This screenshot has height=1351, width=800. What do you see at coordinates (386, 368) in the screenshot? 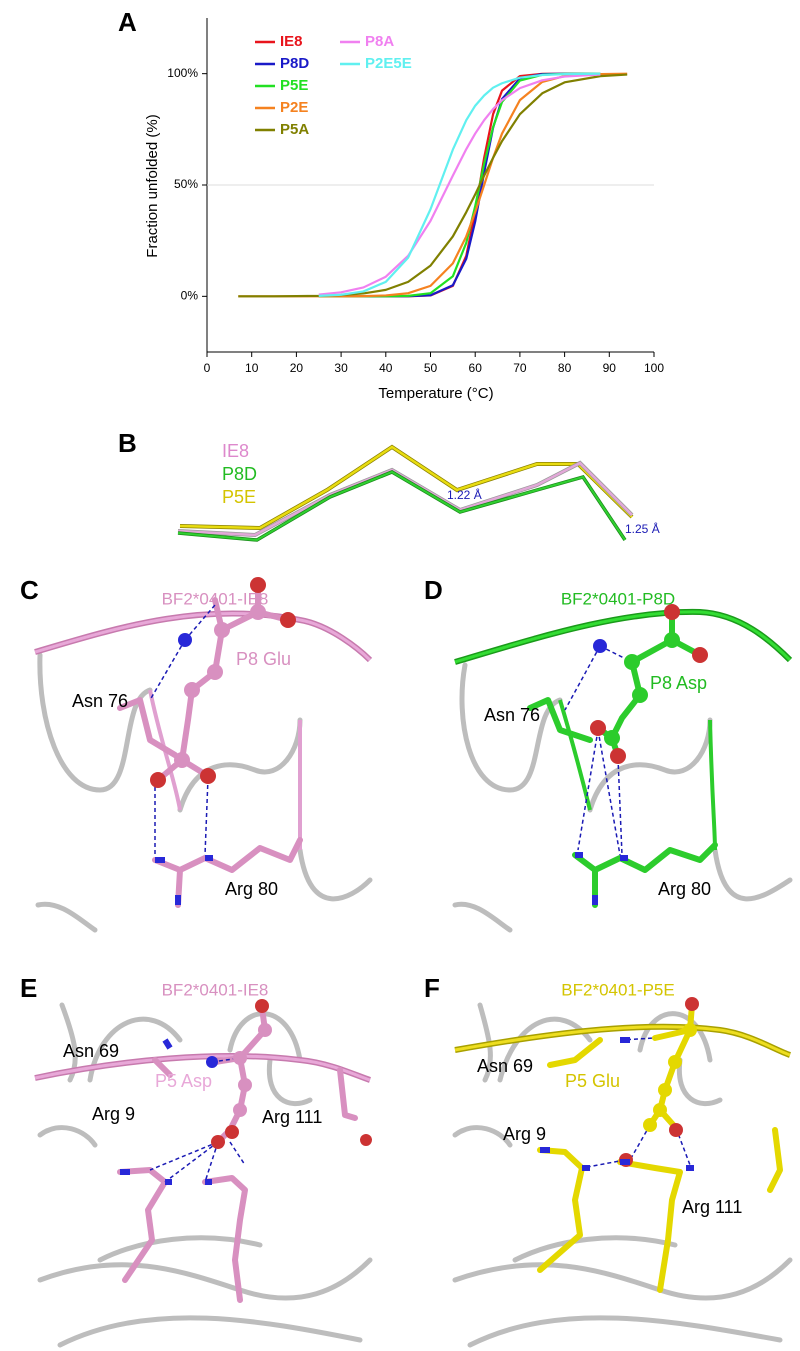
I see `x-tick-label: 40` at bounding box center [386, 368].